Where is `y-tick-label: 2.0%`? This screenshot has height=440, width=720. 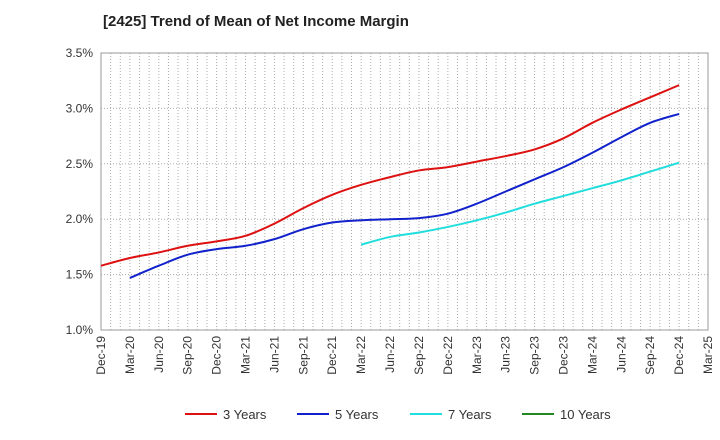 y-tick-label: 2.0% is located at coordinates (80, 219).